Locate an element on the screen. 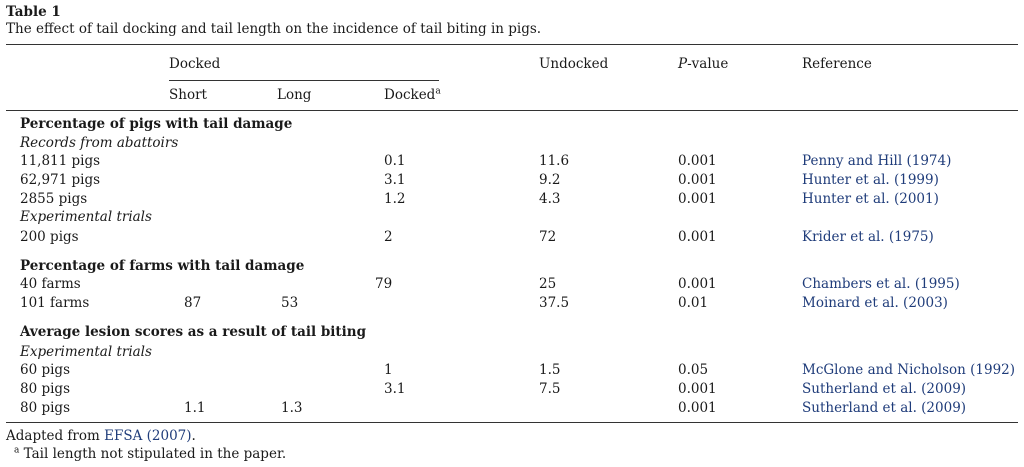  section-subtitle: Records from abattoirs is located at coordinates (99, 143).